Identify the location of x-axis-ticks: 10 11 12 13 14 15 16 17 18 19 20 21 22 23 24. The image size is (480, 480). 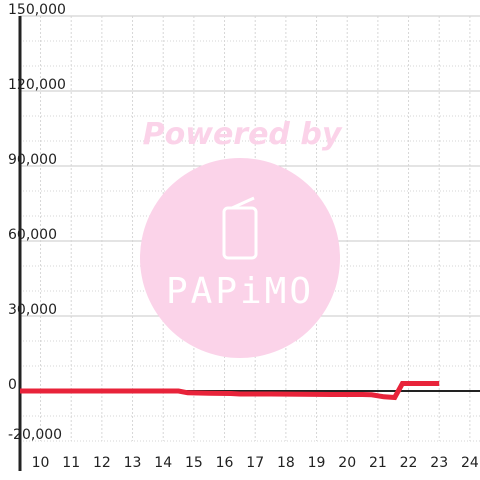
(255, 463).